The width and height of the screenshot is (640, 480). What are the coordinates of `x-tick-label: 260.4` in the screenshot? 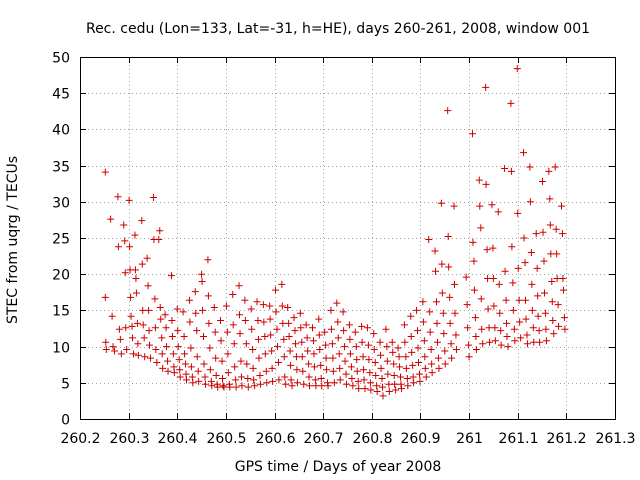 It's located at (177, 439).